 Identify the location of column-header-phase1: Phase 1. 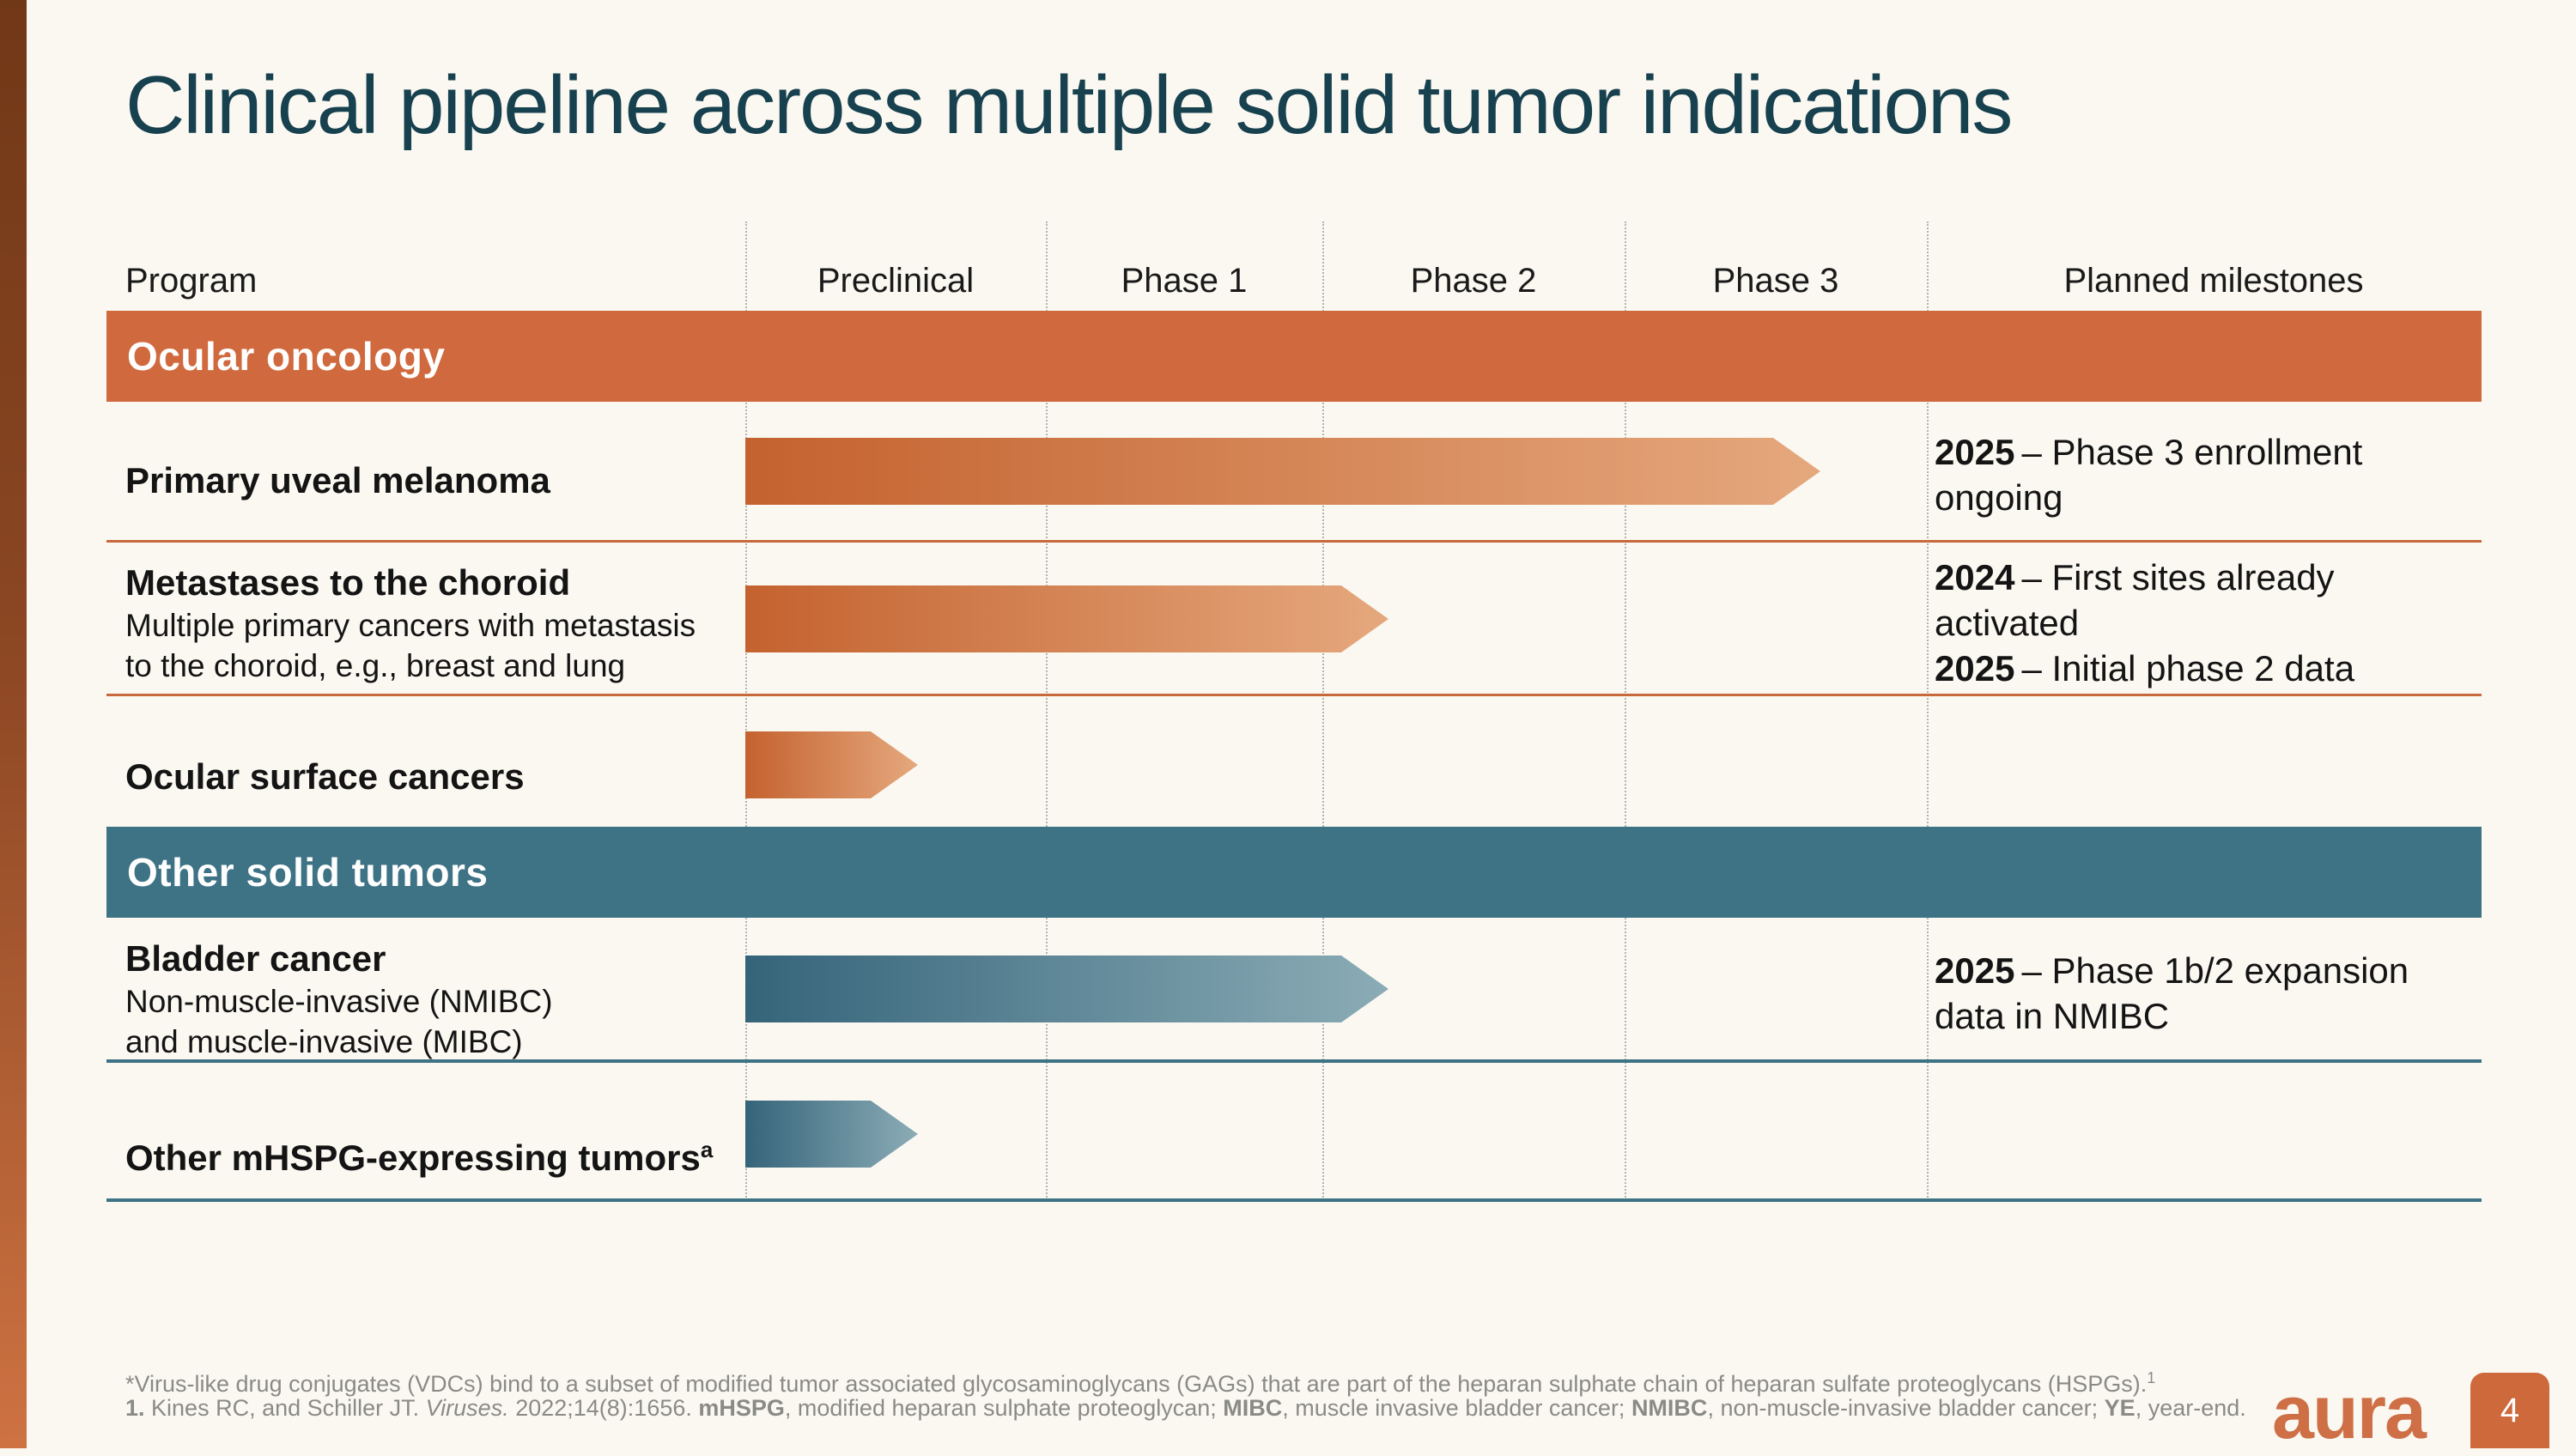
(1184, 281).